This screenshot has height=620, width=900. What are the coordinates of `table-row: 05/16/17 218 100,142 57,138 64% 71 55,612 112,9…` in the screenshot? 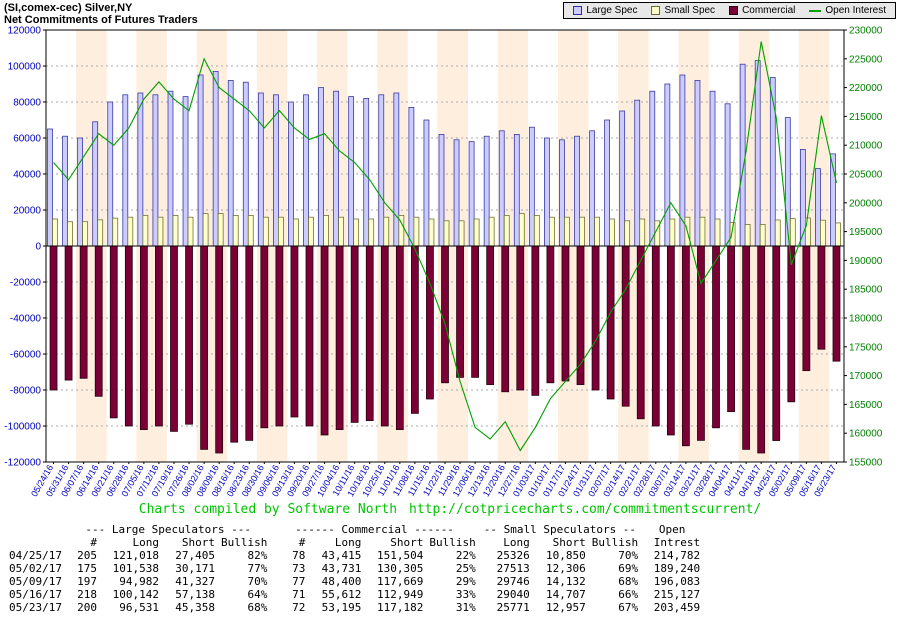 It's located at (354, 594).